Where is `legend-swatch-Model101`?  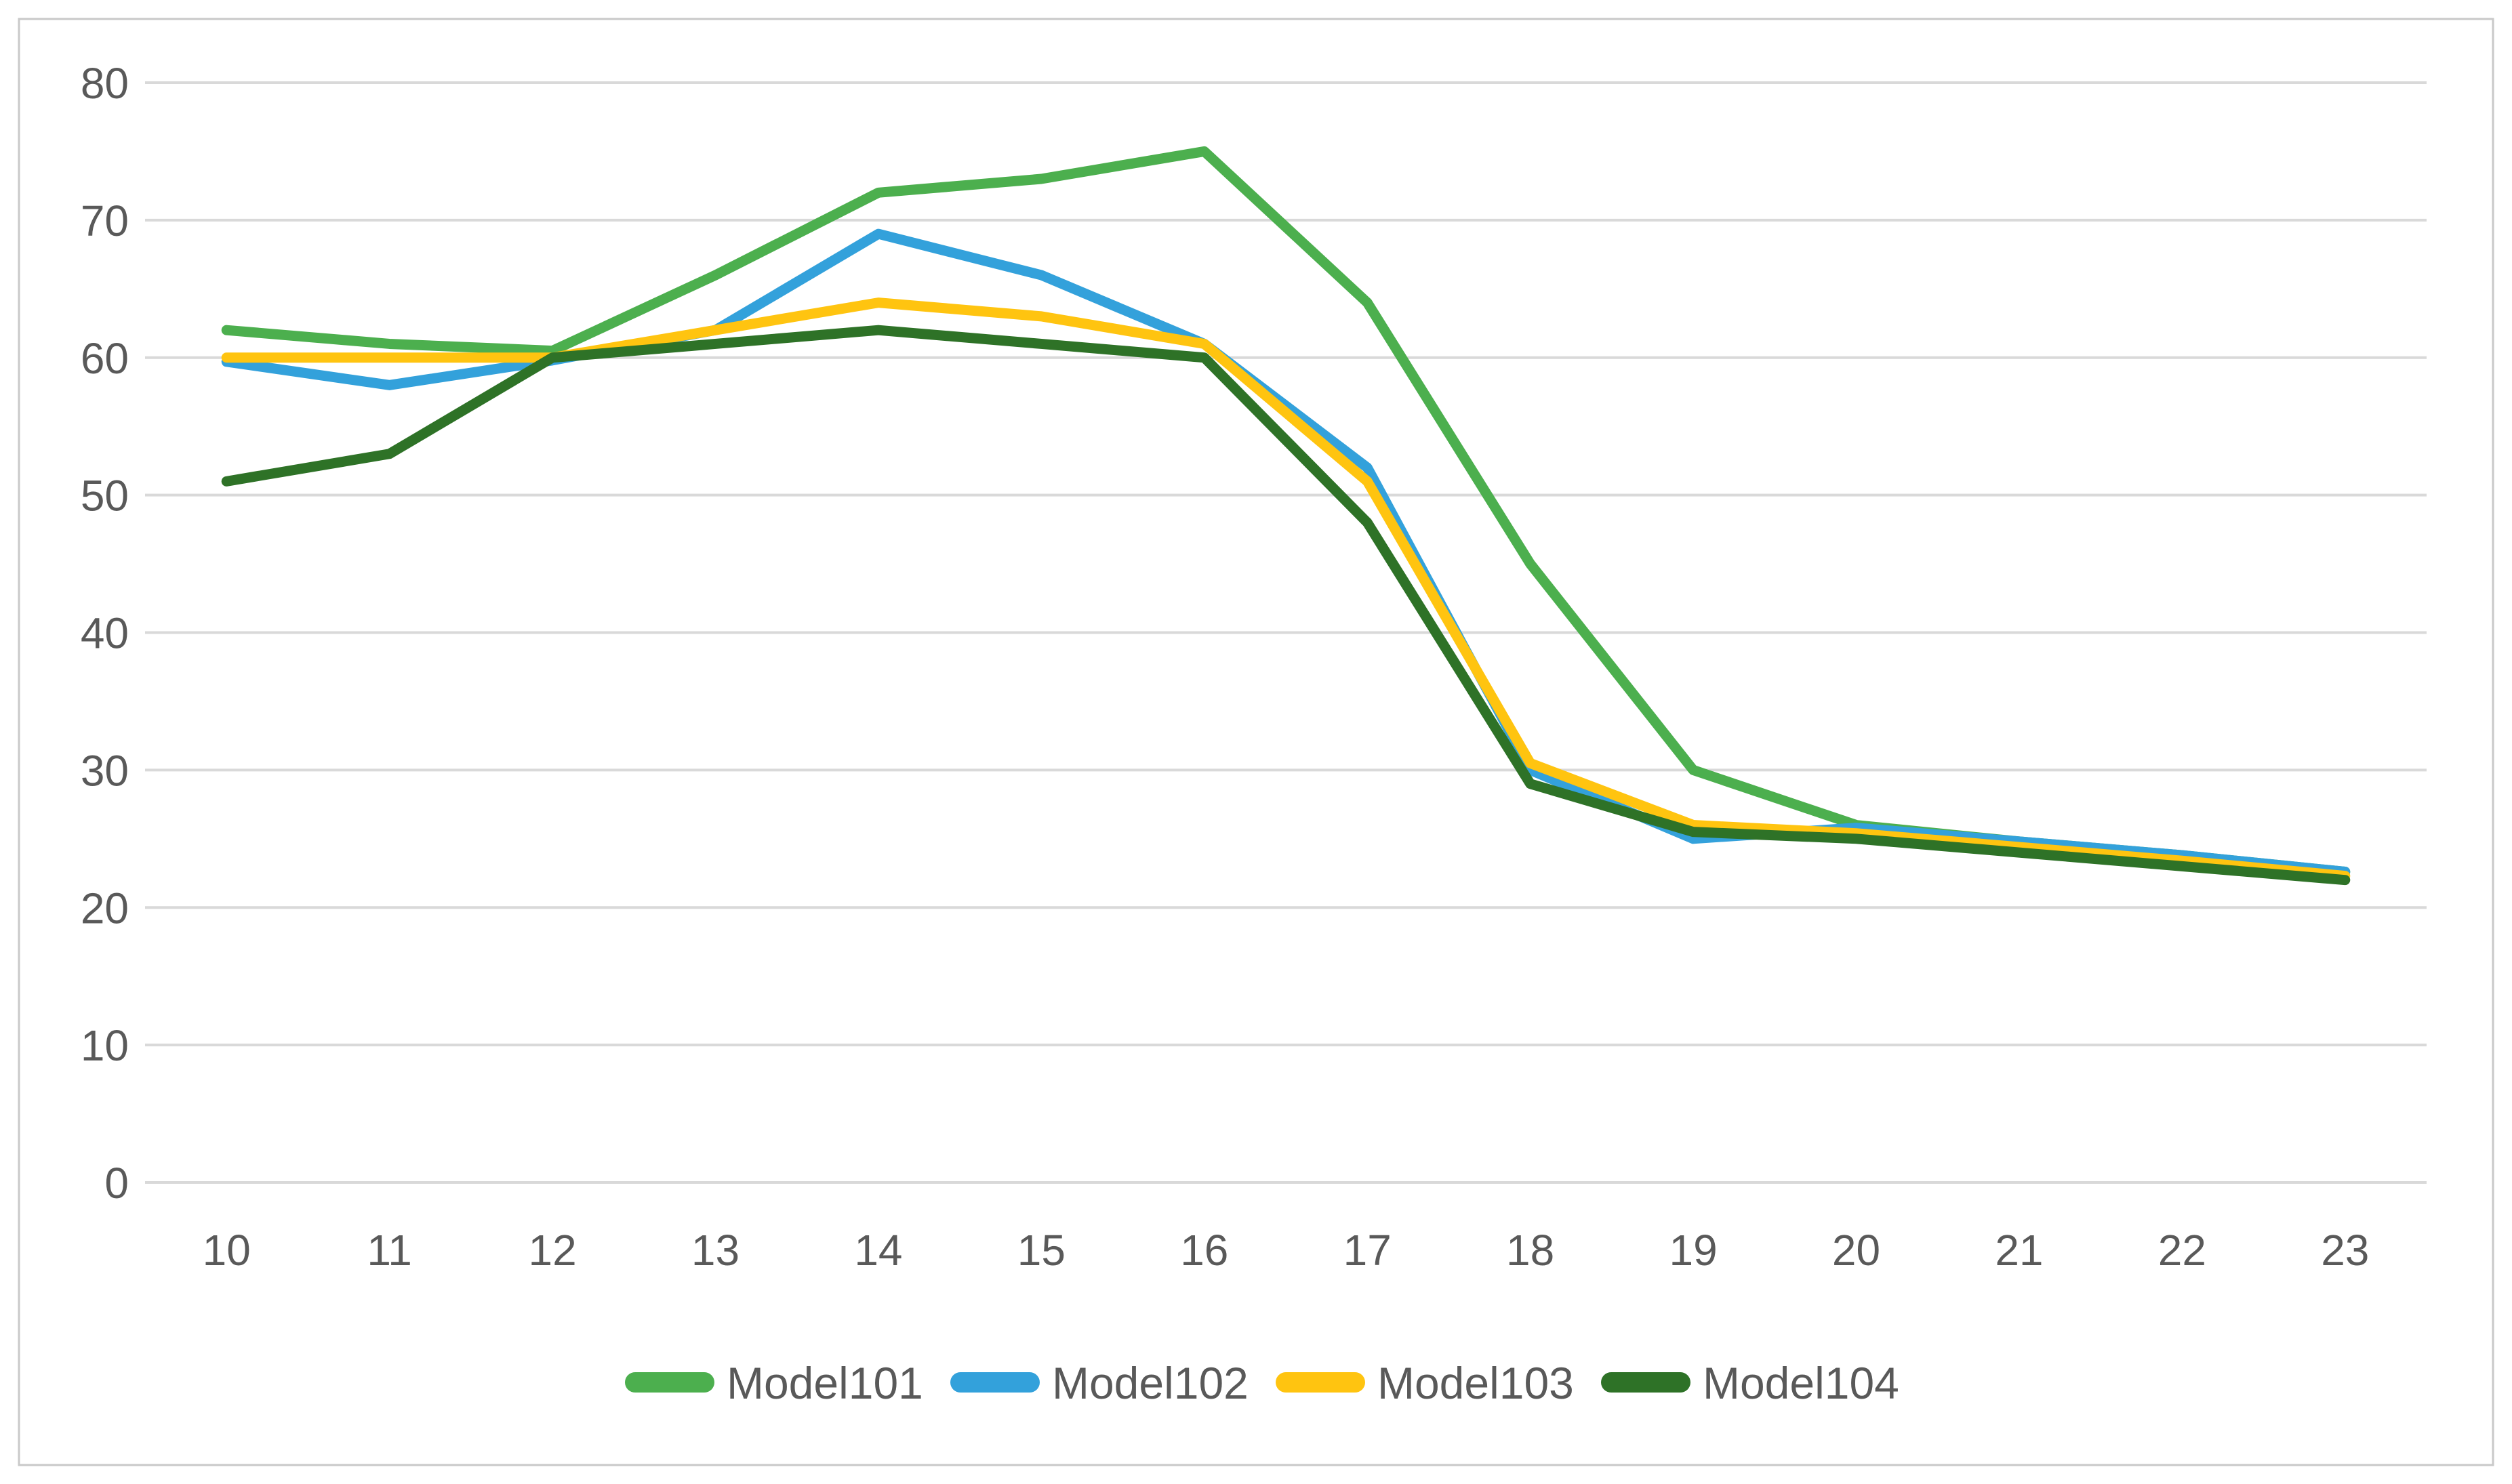
legend-swatch-Model101 is located at coordinates (669, 1382).